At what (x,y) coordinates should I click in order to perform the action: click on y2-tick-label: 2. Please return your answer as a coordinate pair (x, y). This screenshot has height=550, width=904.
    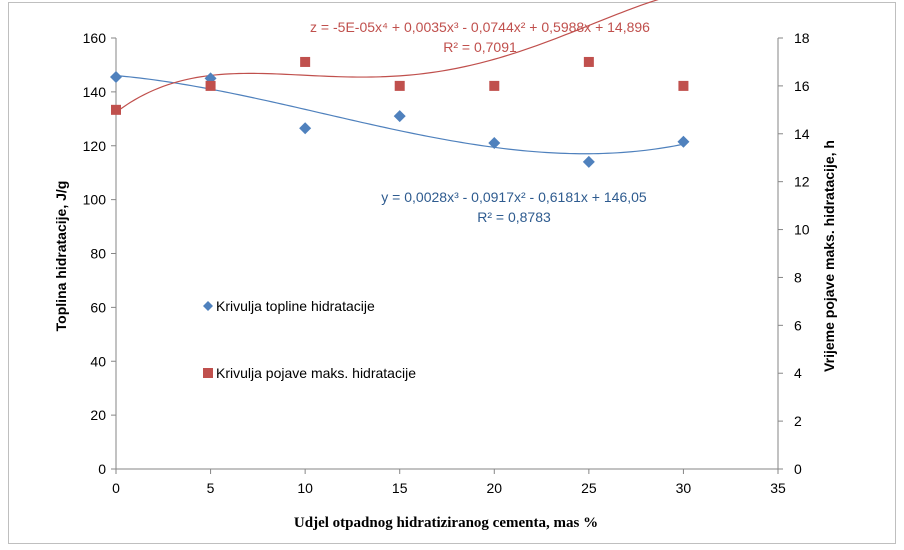
    Looking at the image, I should click on (798, 421).